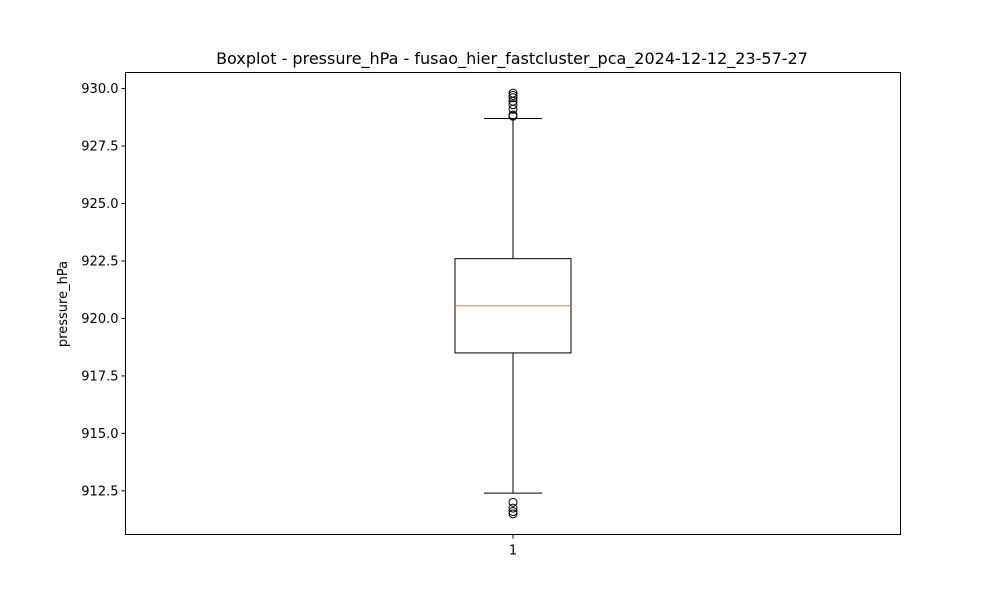 The width and height of the screenshot is (1000, 600). I want to click on x-tick-label: 1, so click(513, 551).